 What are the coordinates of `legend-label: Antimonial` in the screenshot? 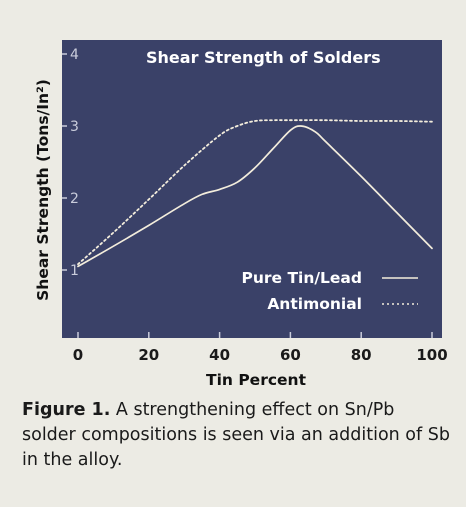 It's located at (314, 304).